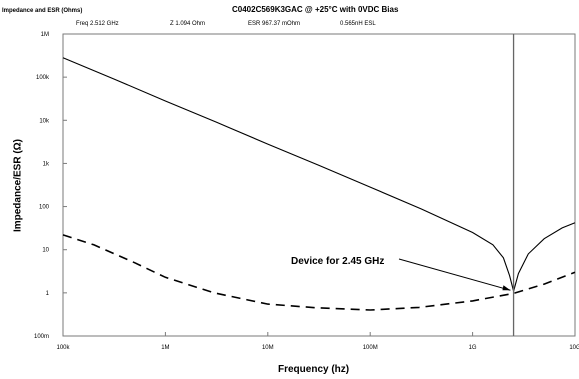 This screenshot has height=379, width=579. I want to click on y-tick-label: 100m, so click(41, 337).